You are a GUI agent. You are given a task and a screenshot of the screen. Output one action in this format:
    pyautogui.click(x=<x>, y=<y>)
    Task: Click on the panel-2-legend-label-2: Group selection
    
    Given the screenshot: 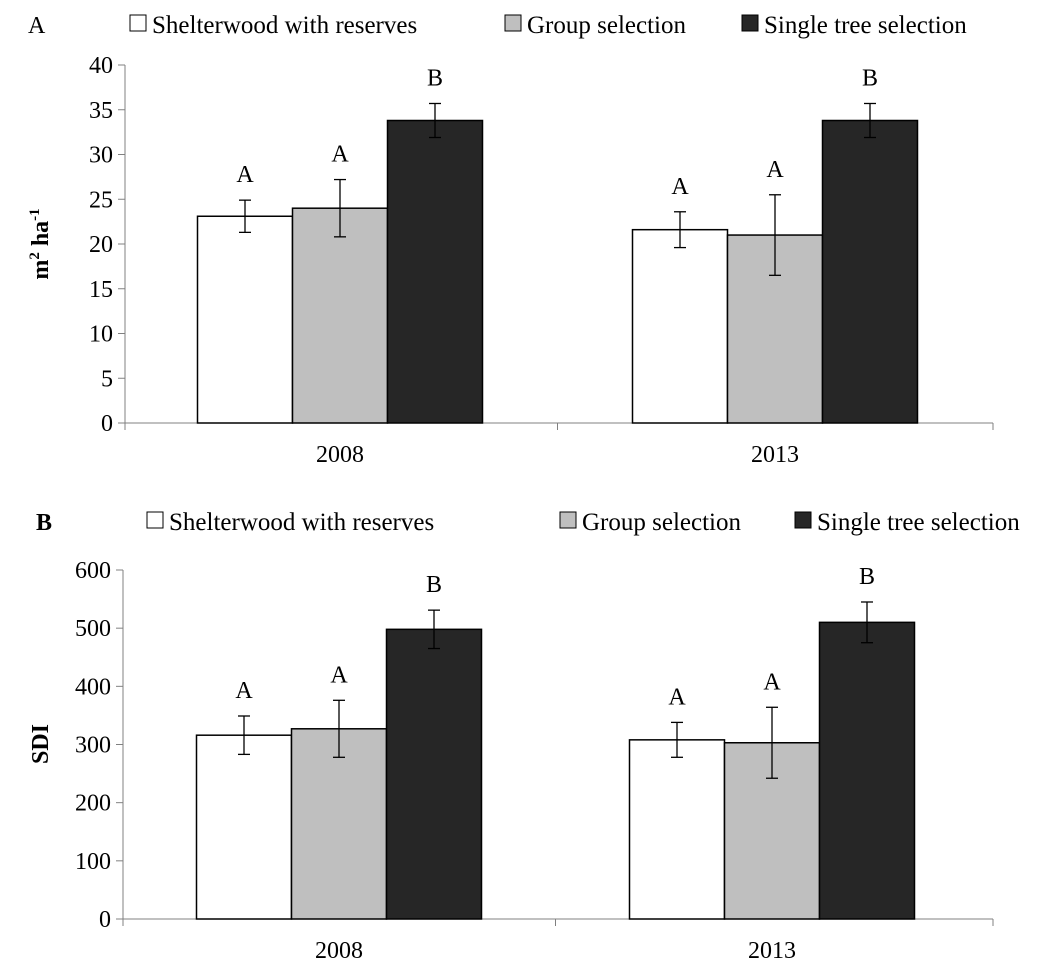 What is the action you would take?
    pyautogui.click(x=661, y=522)
    